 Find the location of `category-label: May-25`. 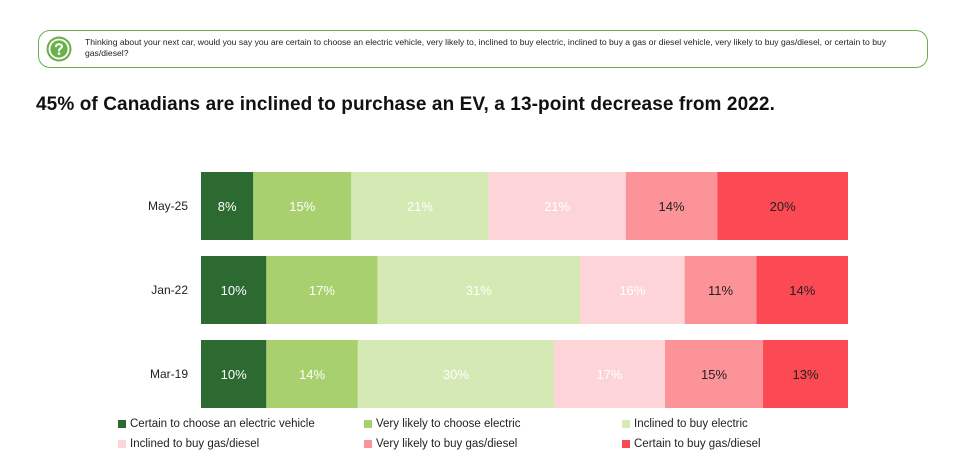

category-label: May-25 is located at coordinates (168, 206).